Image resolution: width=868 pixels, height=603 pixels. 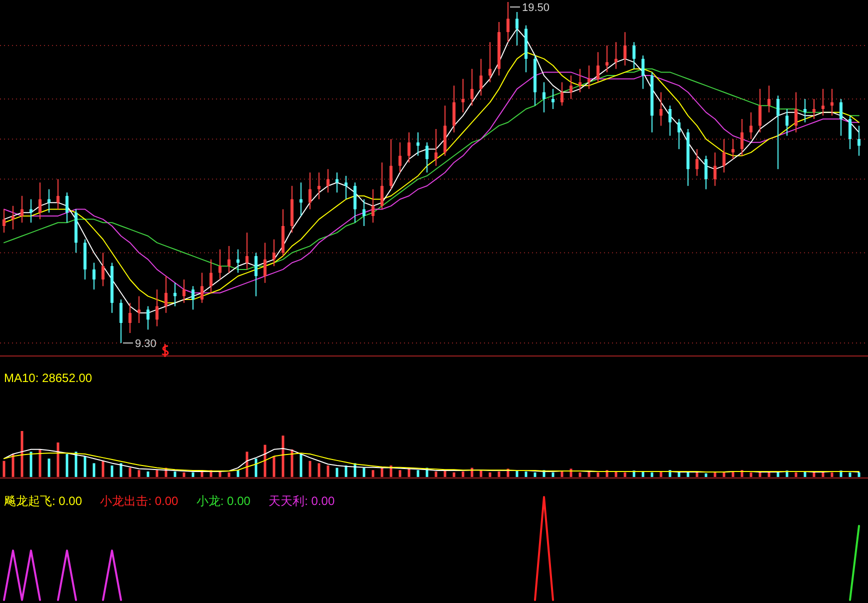 I want to click on text: 天天利: 0.00, so click(x=301, y=501).